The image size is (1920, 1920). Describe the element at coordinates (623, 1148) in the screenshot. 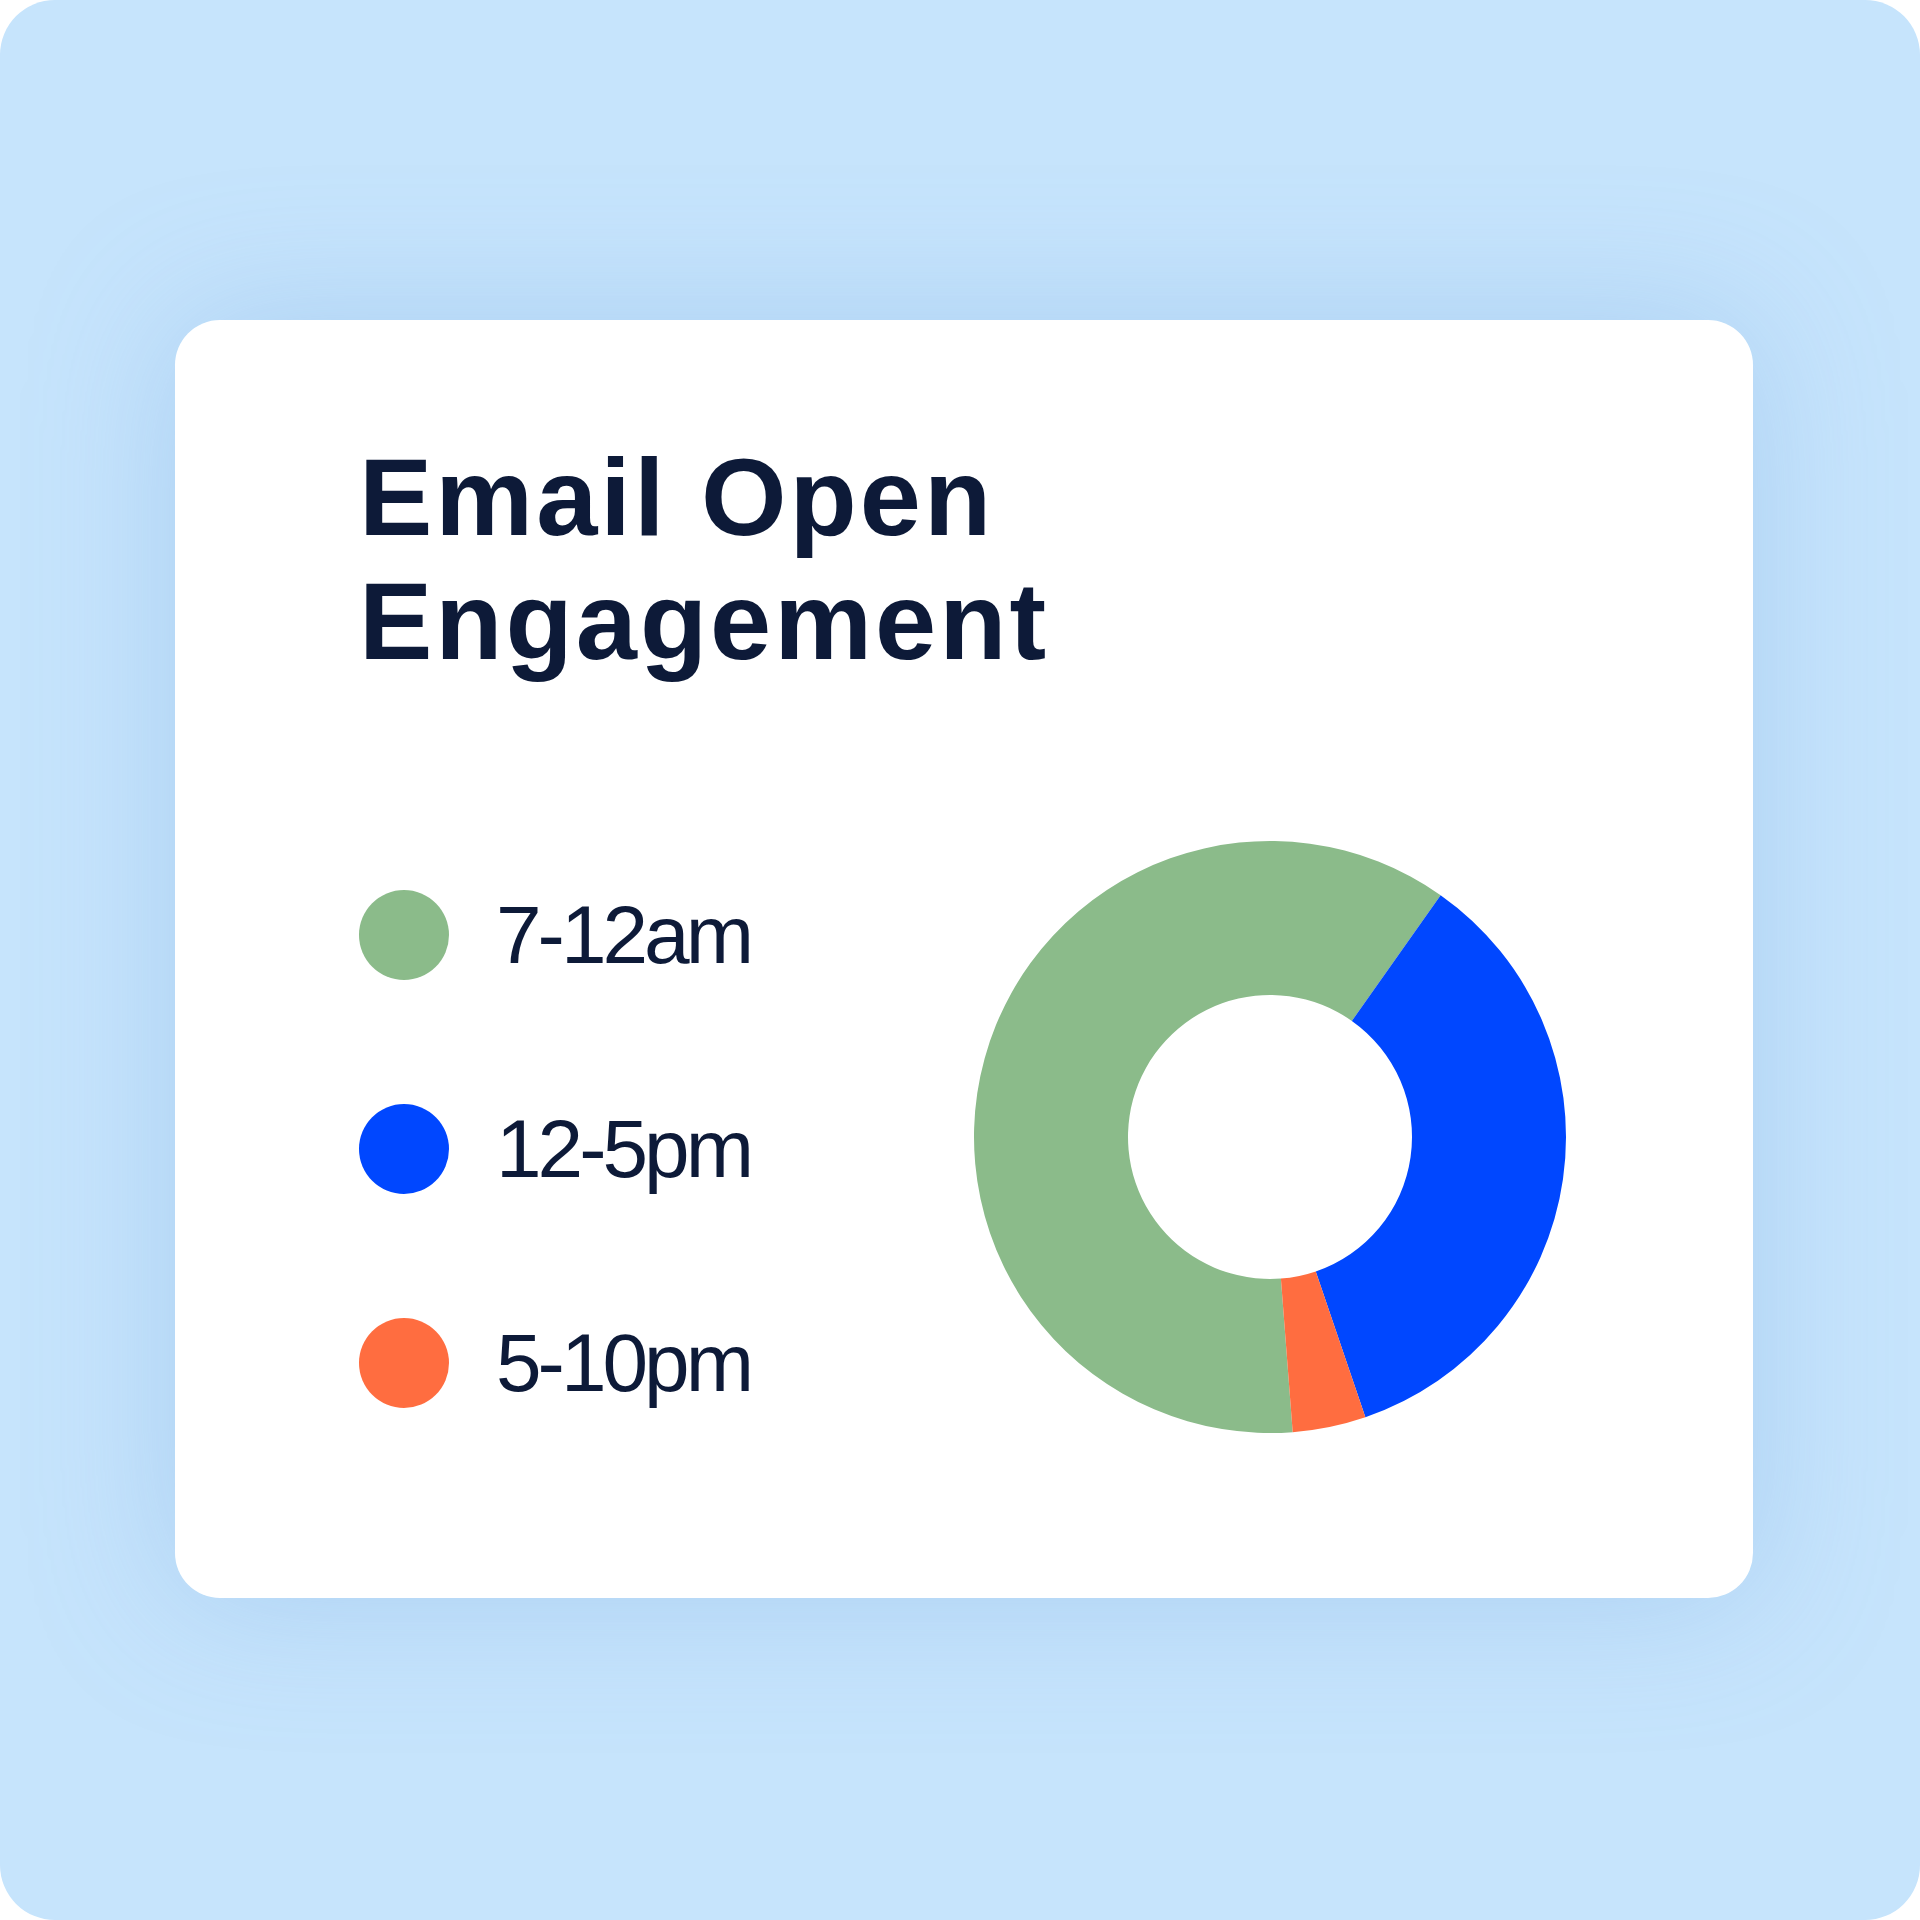

I see `legend-label: 12-5pm` at that location.